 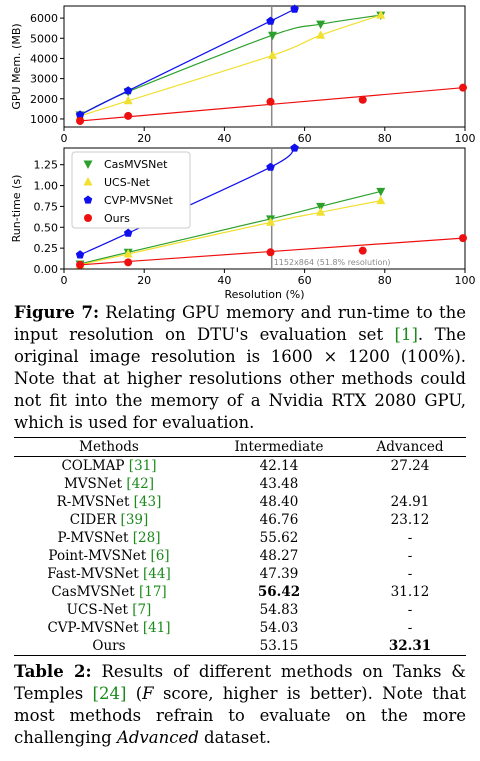 I want to click on method-cell: Point-MVSNet [6], so click(x=109, y=556).